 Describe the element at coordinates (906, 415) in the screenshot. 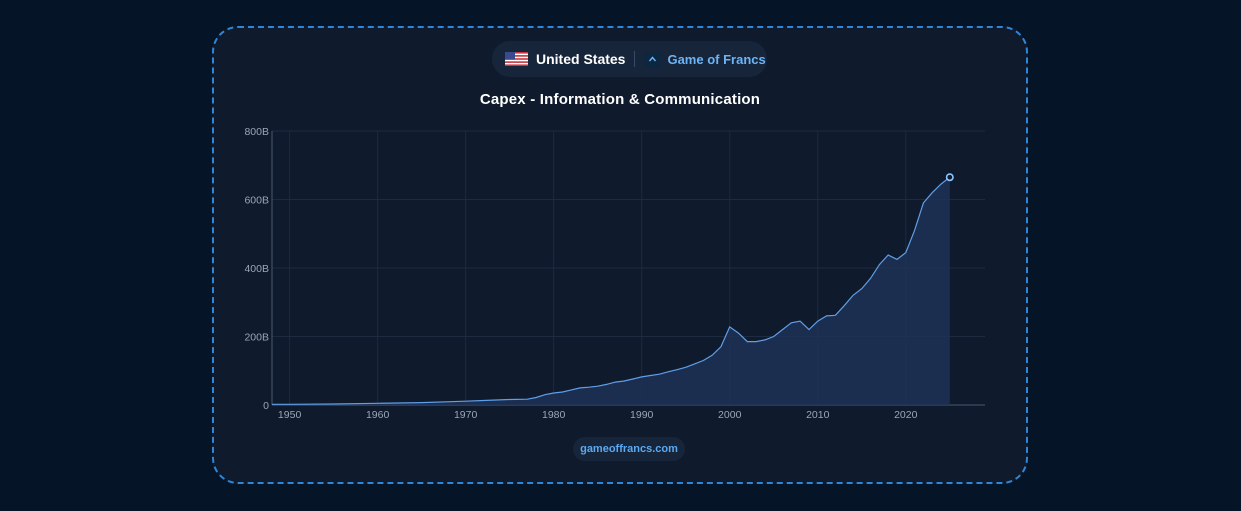

I see `x-tick-label: 2020` at that location.